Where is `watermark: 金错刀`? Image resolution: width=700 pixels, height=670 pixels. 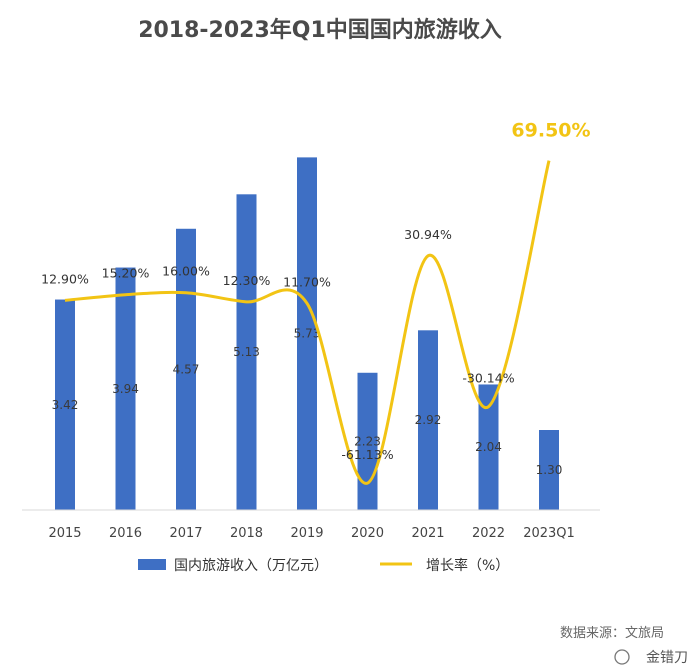 watermark: 金错刀 is located at coordinates (651, 657).